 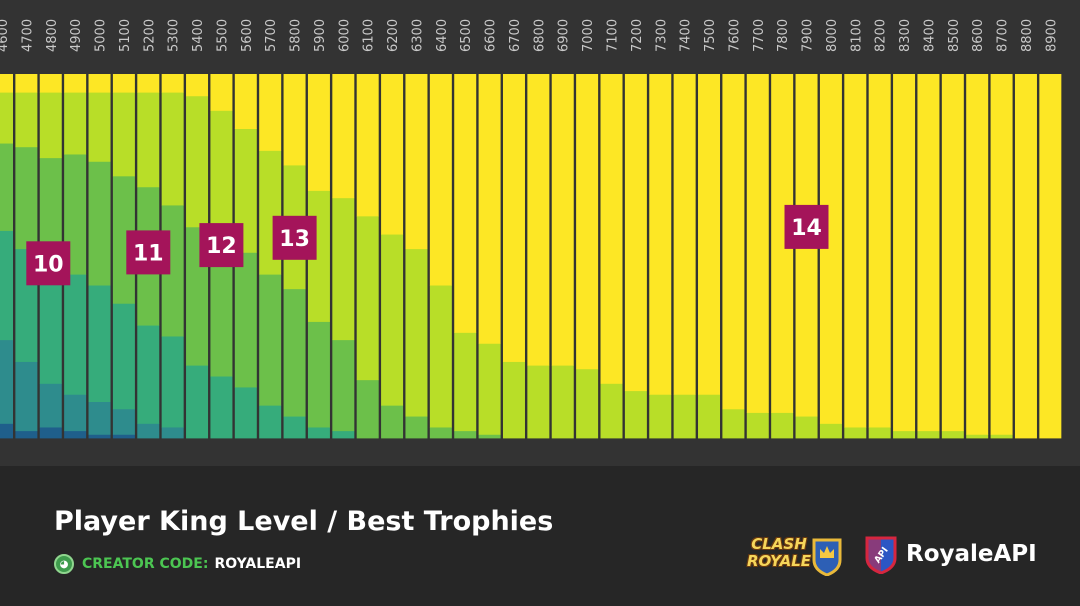 What do you see at coordinates (856, 35) in the screenshot?
I see `x-tick-label: 8100` at bounding box center [856, 35].